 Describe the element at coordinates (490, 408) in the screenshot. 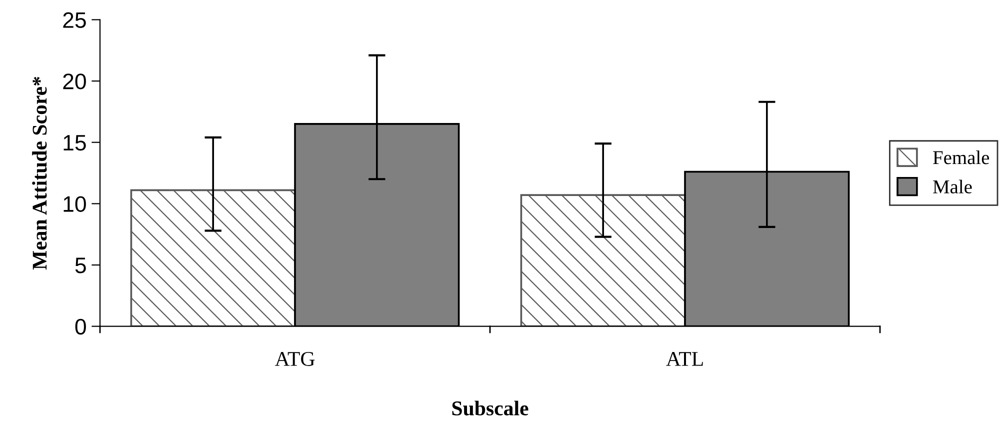

I see `x-axis-title: Subscale` at that location.